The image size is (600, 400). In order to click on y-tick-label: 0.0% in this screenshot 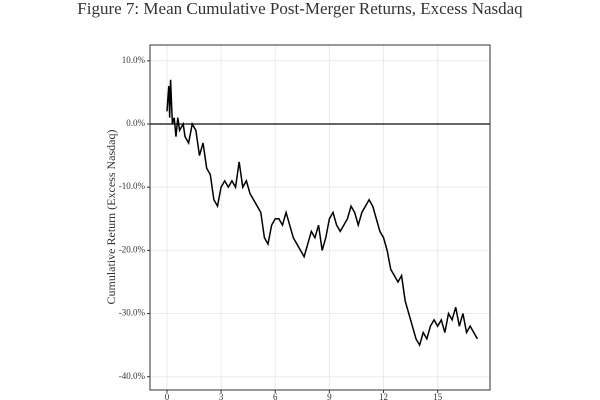, I will do `click(135, 123)`.